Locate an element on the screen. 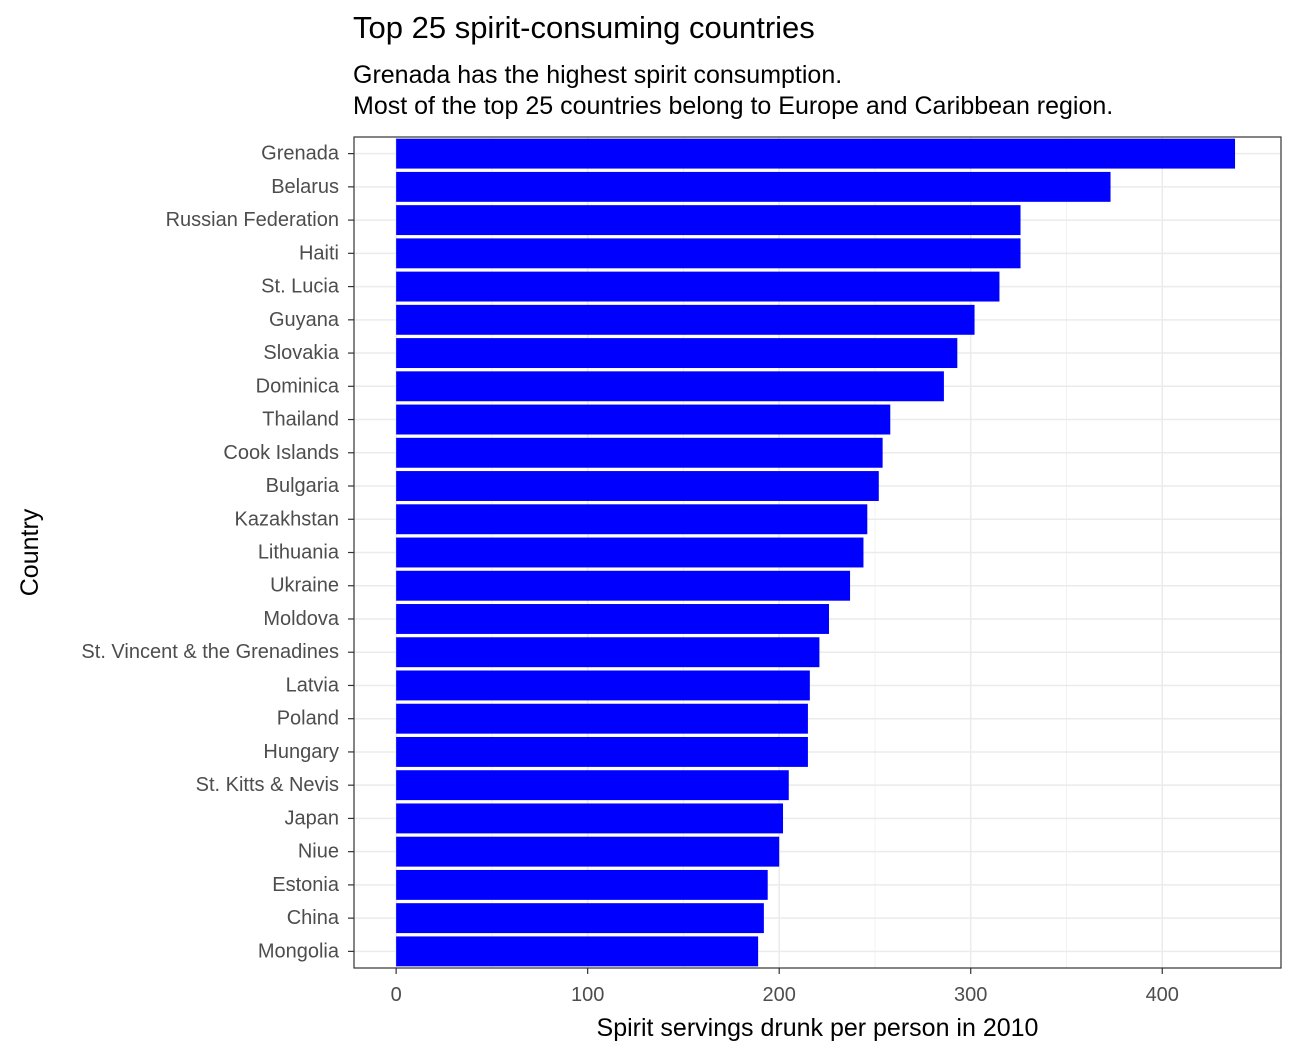  y-tick-label: Lithuania is located at coordinates (299, 553).